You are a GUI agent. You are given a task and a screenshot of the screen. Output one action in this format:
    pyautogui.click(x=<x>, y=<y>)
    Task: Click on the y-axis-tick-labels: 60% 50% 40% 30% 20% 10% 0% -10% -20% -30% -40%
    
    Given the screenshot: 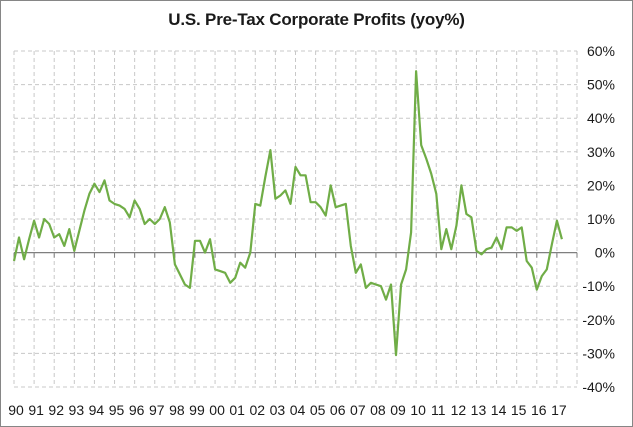 What is the action you would take?
    pyautogui.click(x=598, y=219)
    